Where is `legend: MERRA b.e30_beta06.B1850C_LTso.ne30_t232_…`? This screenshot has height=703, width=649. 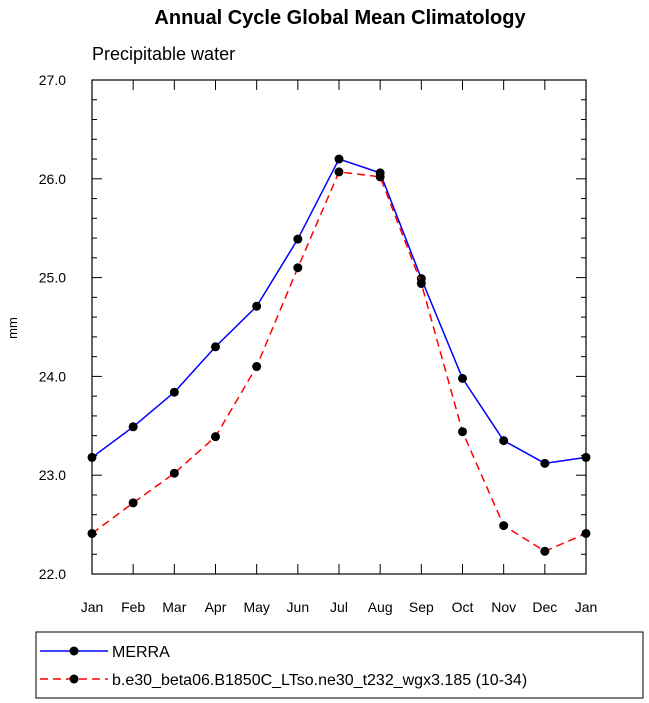
legend: MERRA b.e30_beta06.B1850C_LTso.ne30_t232_… is located at coordinates (283, 666).